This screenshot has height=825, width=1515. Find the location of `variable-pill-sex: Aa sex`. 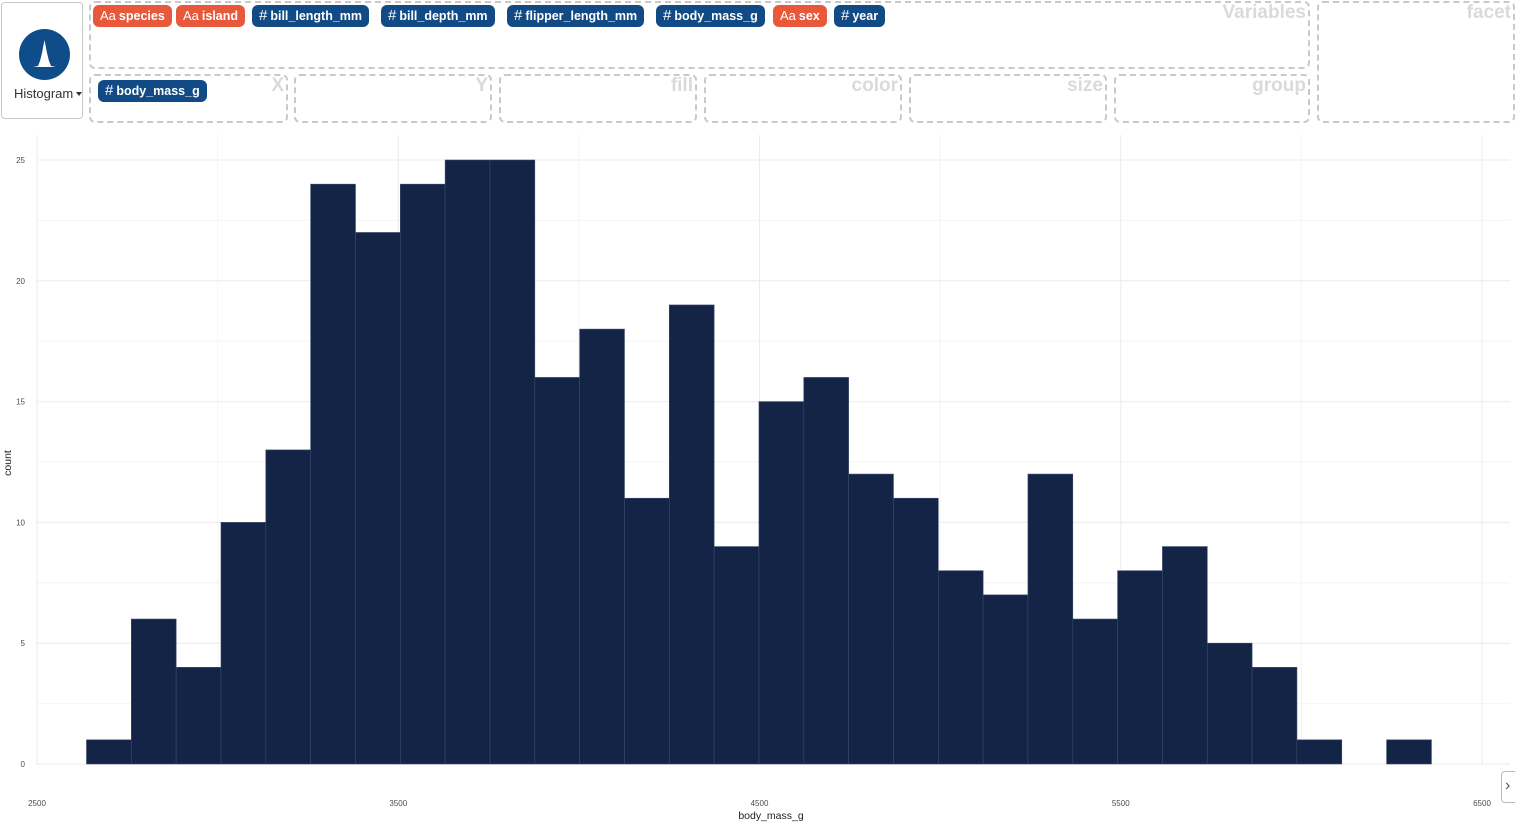

variable-pill-sex: Aa sex is located at coordinates (800, 16).